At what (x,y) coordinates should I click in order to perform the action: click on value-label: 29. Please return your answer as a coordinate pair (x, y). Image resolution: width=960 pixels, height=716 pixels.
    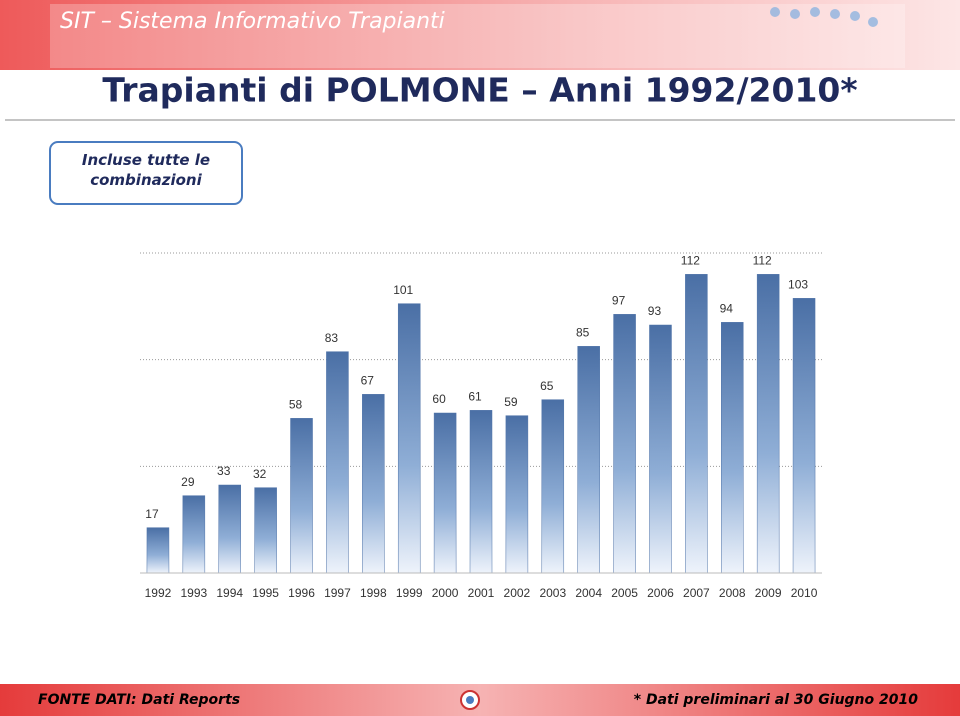
    Looking at the image, I should click on (188, 482).